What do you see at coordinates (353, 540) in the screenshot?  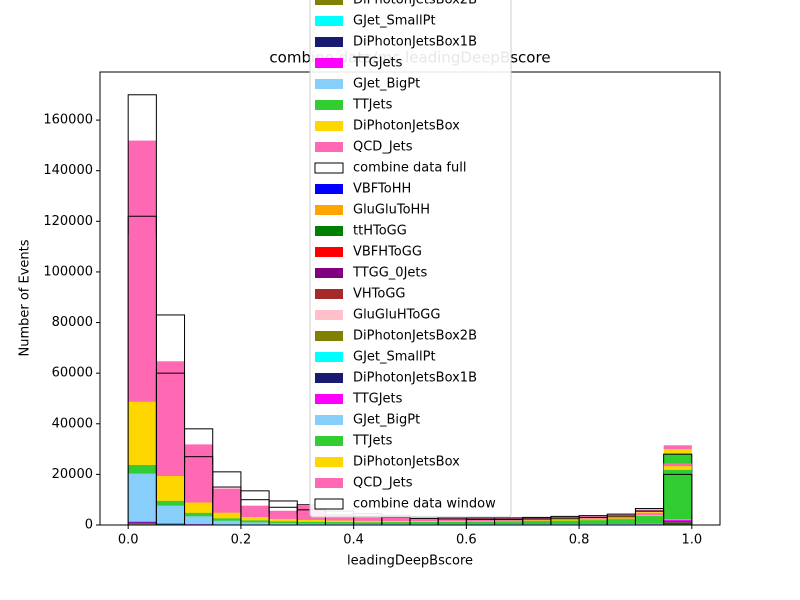 I see `x-tick-label: 0.4` at bounding box center [353, 540].